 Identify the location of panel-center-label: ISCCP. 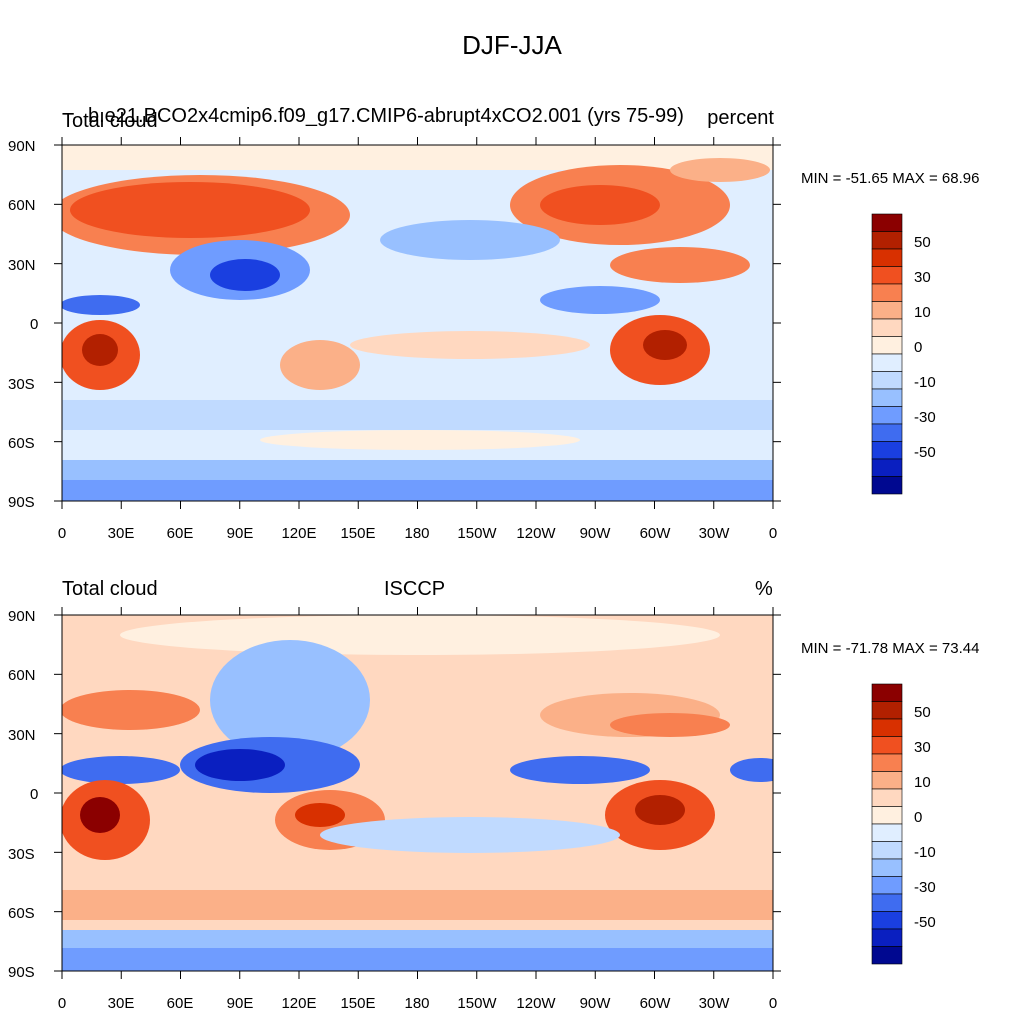
(415, 589).